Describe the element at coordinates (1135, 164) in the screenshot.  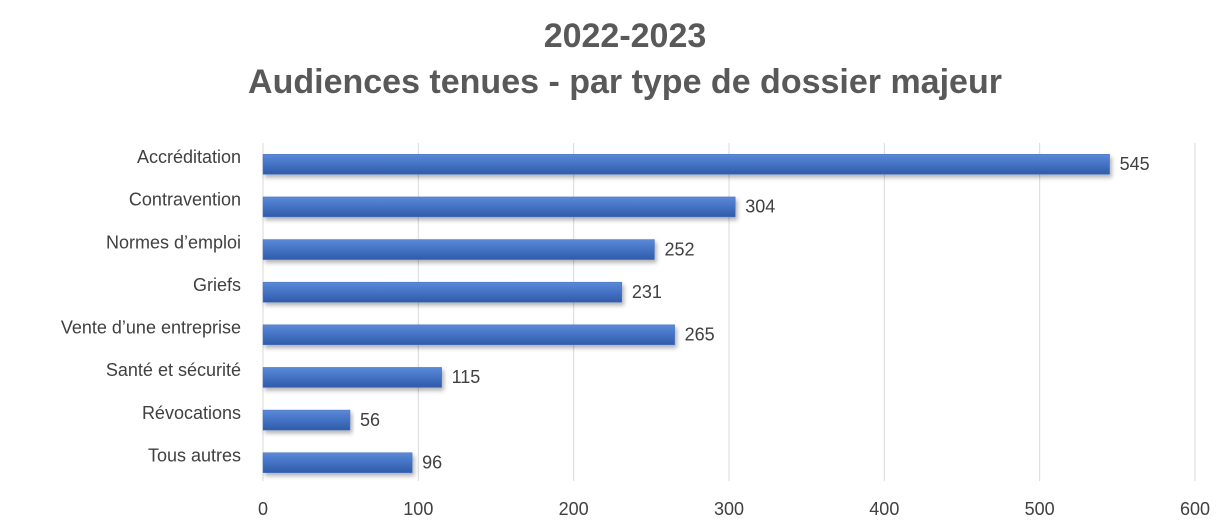
I see `data-label: 545` at that location.